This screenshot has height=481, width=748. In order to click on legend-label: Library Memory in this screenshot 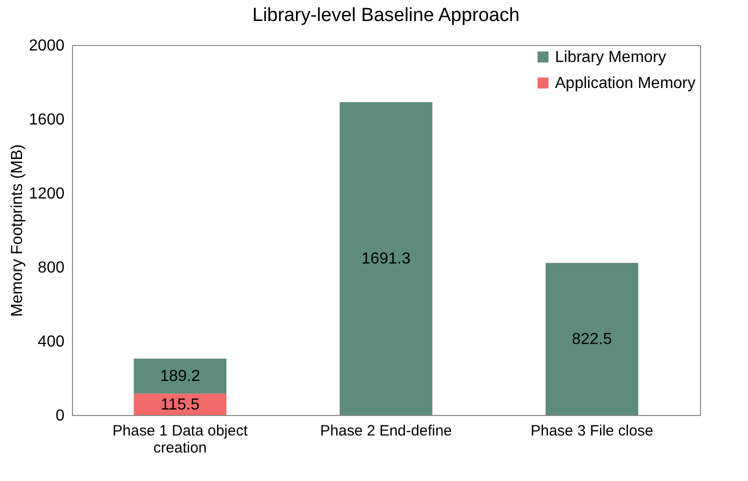, I will do `click(610, 57)`.